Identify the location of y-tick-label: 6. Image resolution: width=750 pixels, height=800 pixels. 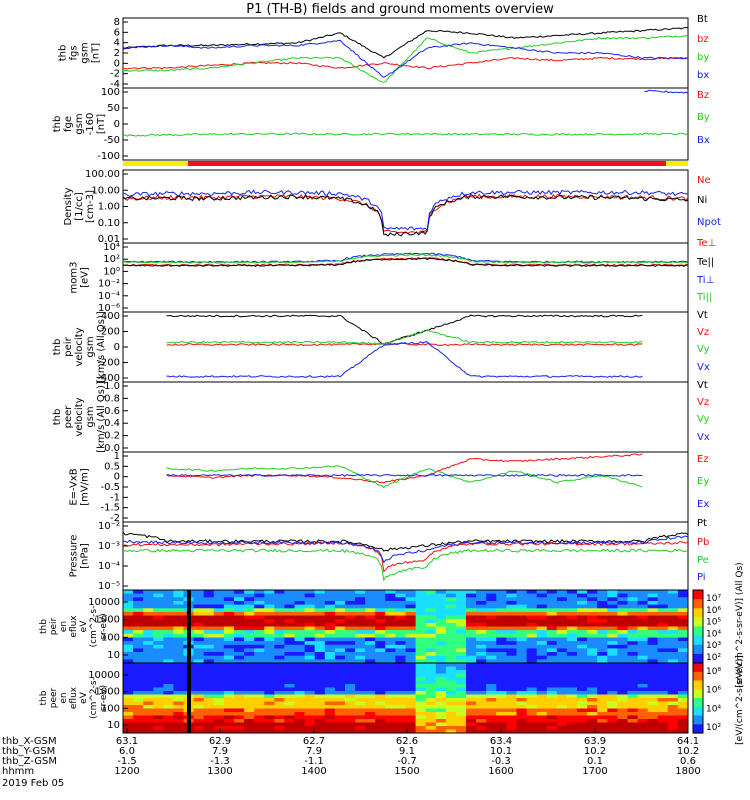
(117, 32).